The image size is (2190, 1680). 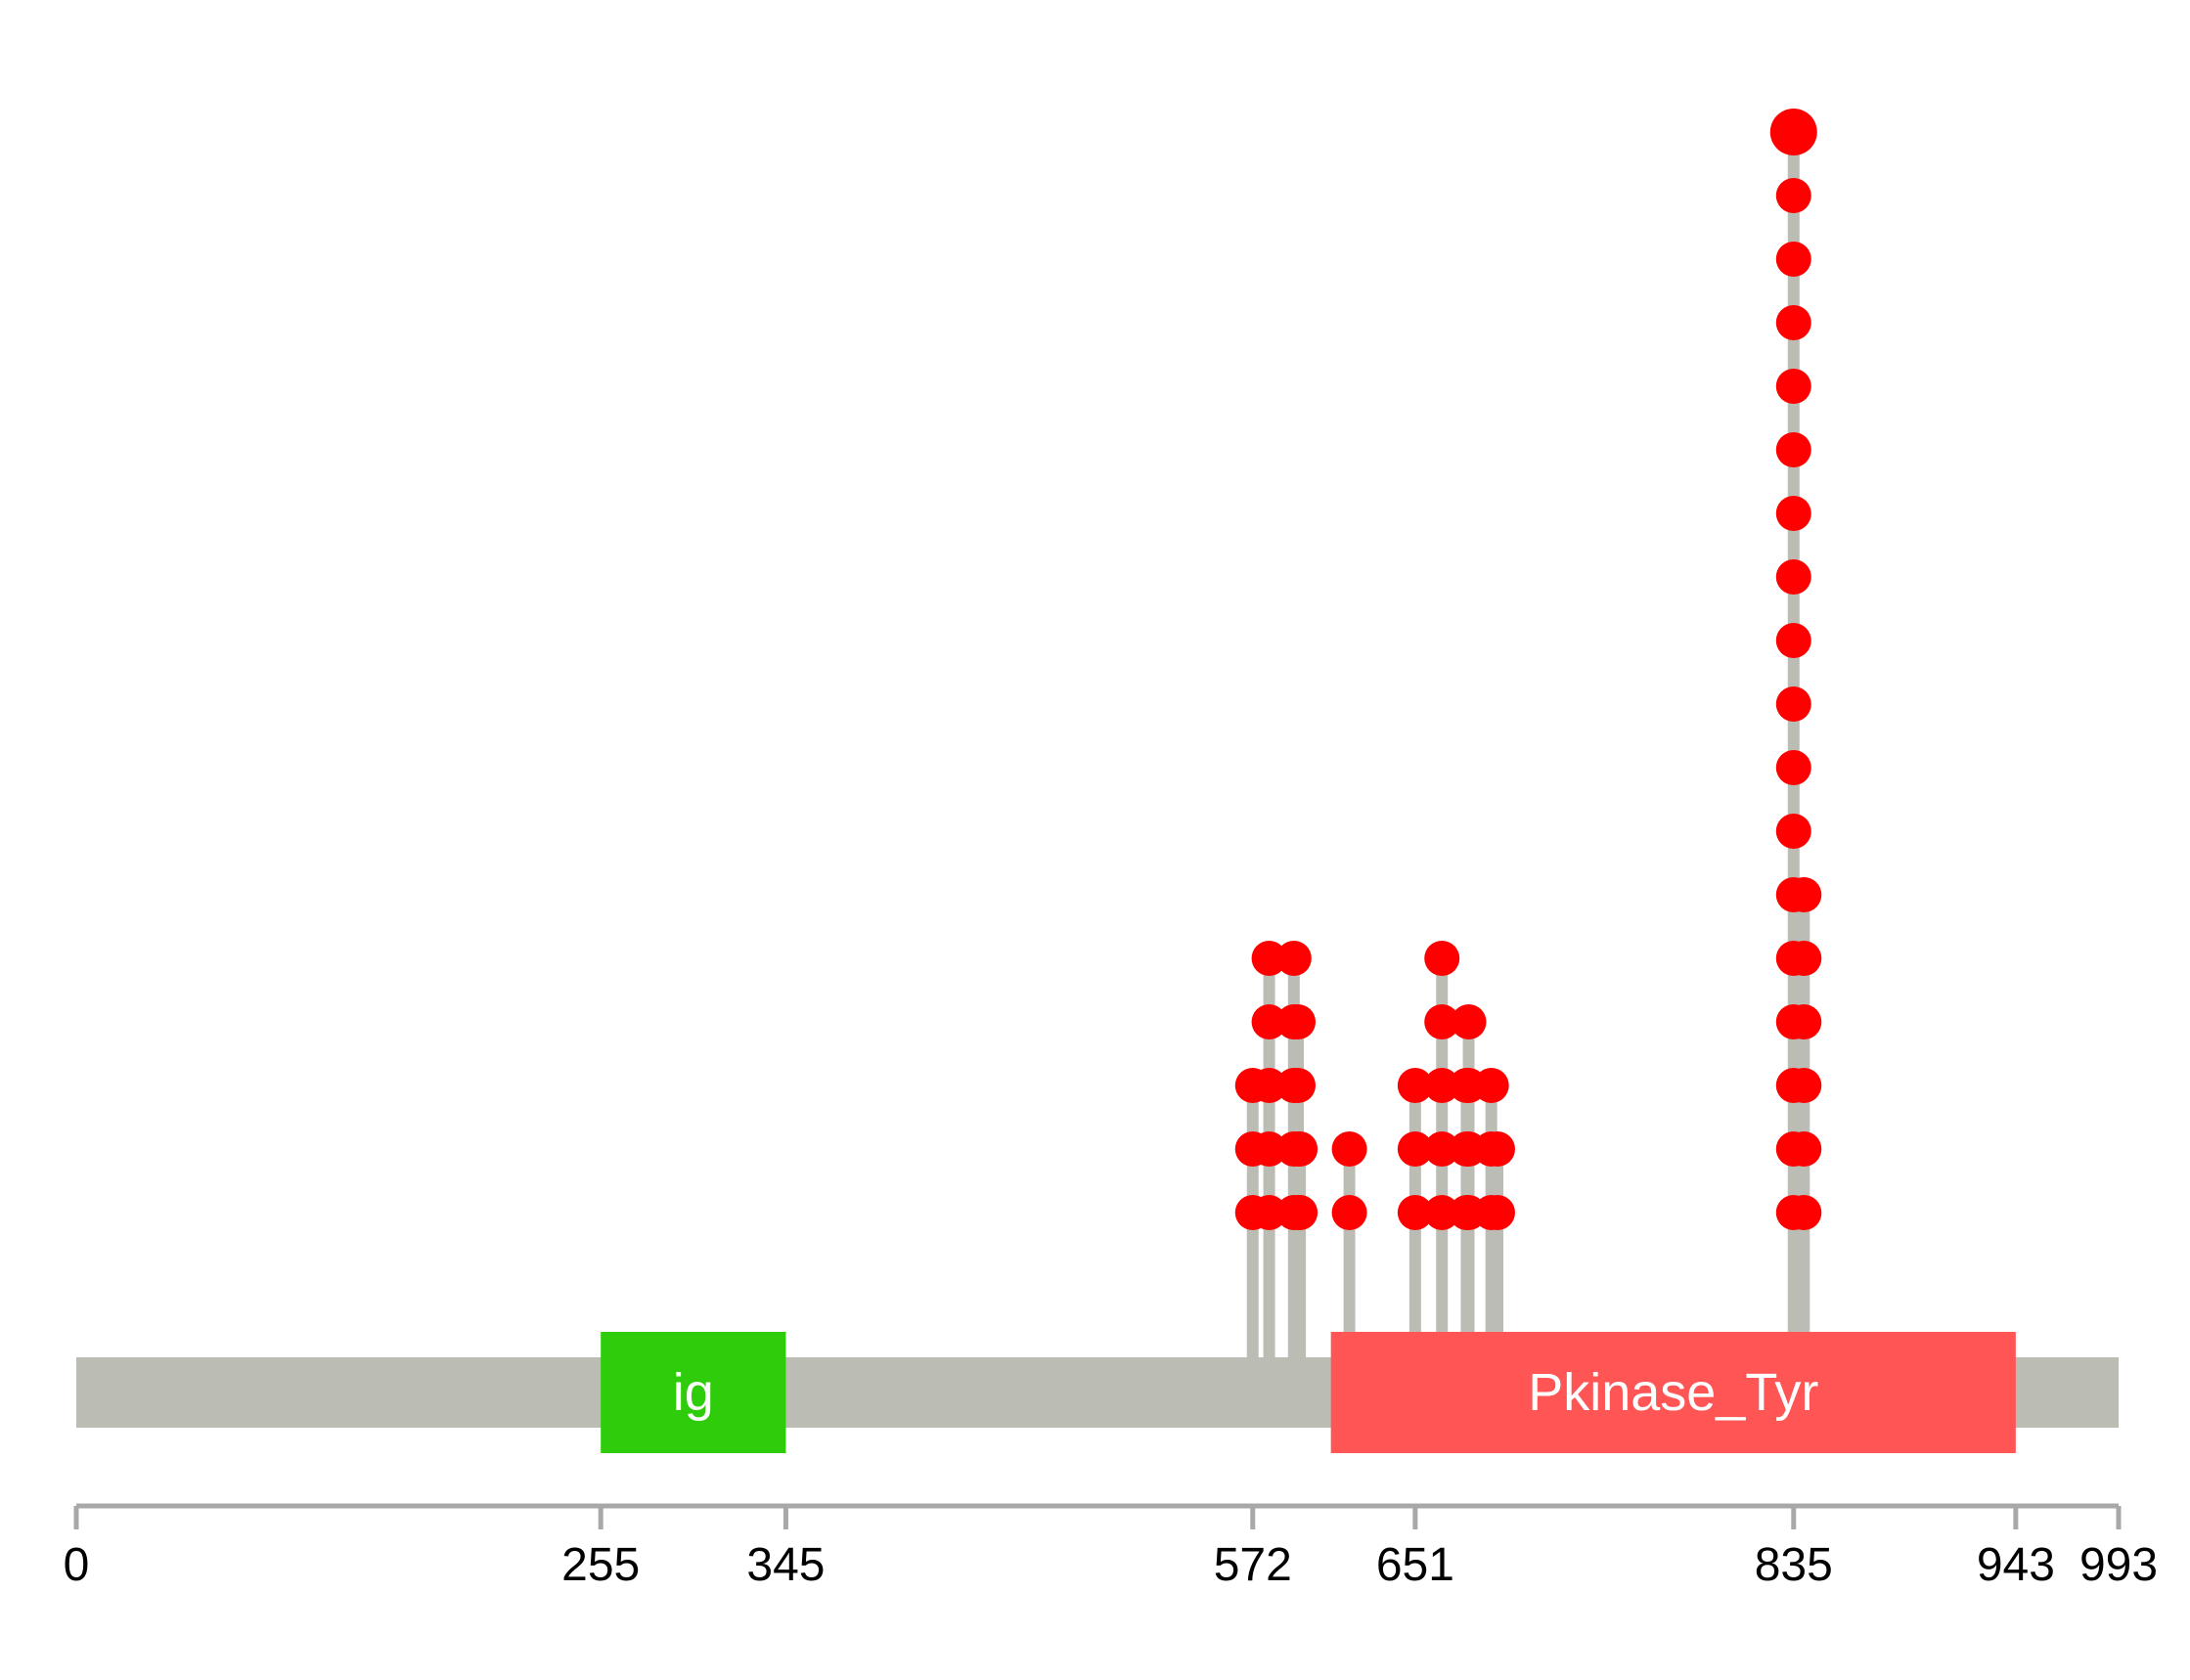 What do you see at coordinates (1415, 1565) in the screenshot?
I see `tick-label: 651` at bounding box center [1415, 1565].